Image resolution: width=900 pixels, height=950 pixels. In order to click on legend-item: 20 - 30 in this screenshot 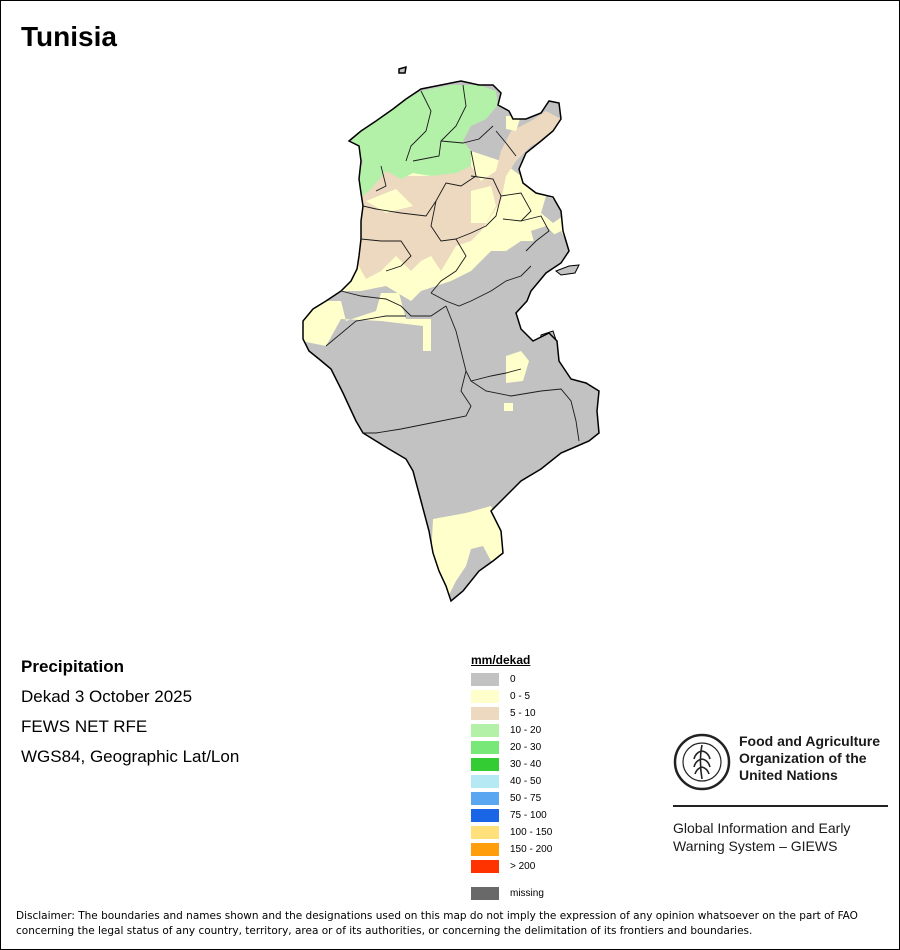, I will do `click(511, 747)`.